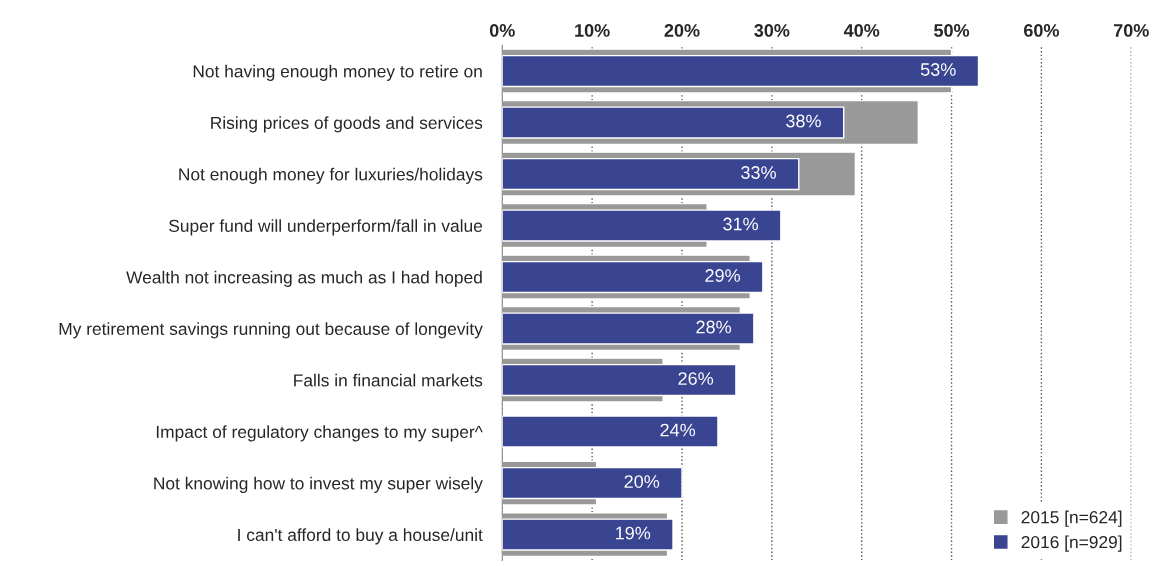  Describe the element at coordinates (347, 124) in the screenshot. I see `y-tick-label: Rising prices of goods and services` at that location.